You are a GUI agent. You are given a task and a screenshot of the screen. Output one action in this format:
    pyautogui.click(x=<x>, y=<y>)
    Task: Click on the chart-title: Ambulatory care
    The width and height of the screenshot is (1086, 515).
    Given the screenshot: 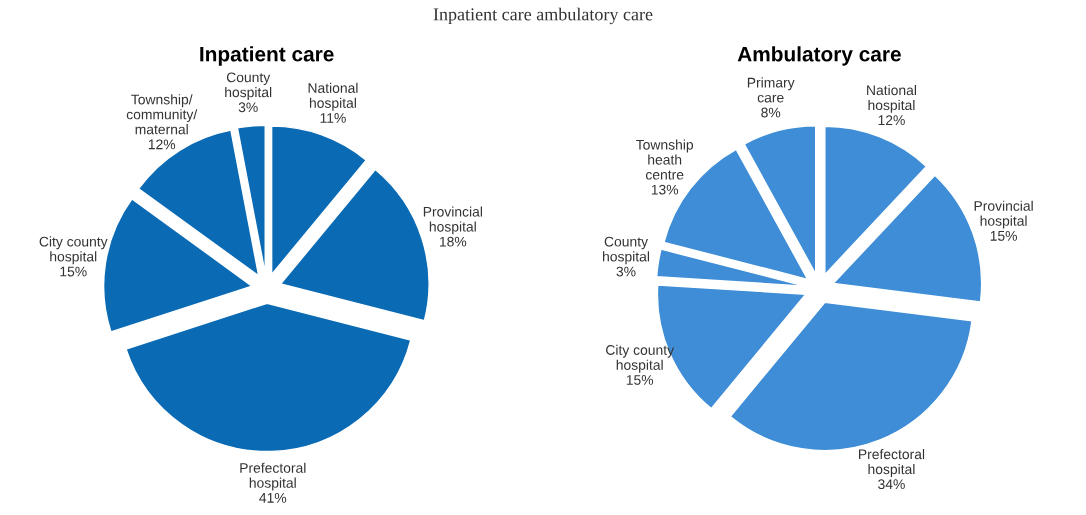 What is the action you would take?
    pyautogui.click(x=819, y=56)
    